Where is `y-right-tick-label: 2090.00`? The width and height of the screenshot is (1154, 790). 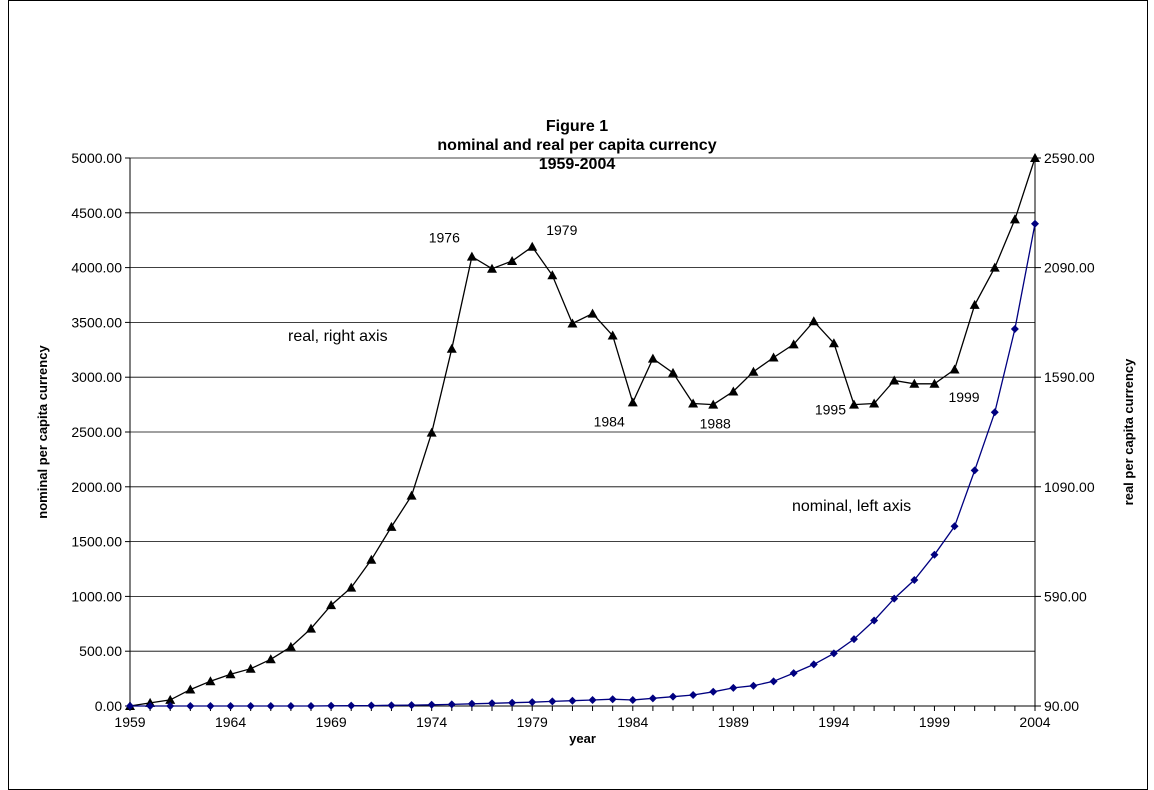 y-right-tick-label: 2090.00 is located at coordinates (1069, 268).